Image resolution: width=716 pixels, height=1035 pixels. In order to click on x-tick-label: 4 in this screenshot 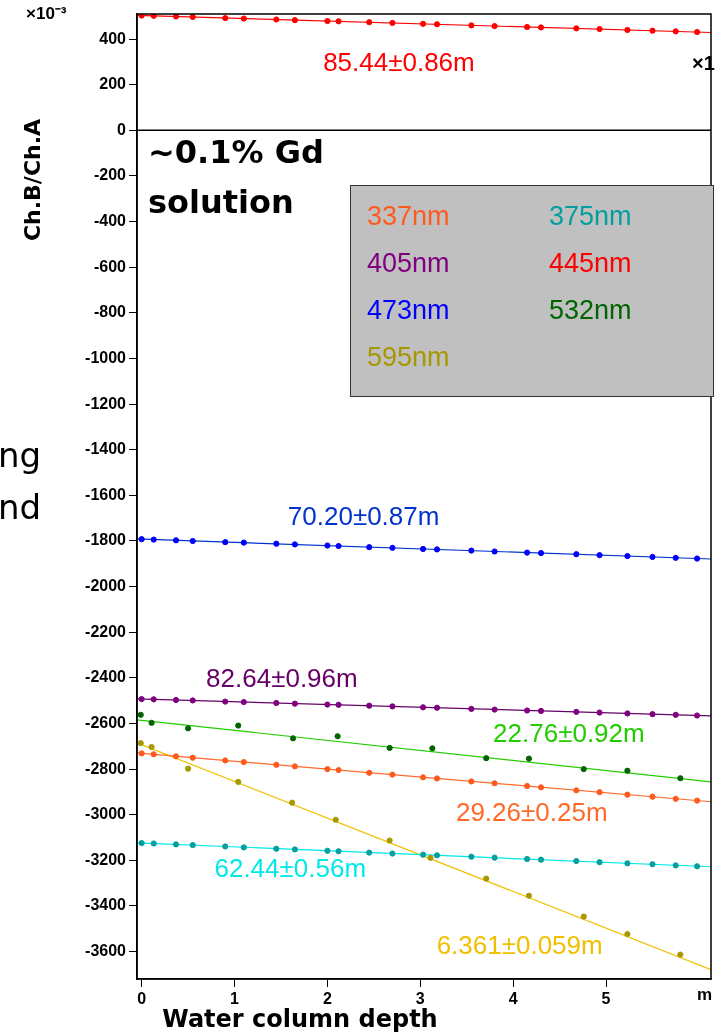, I will do `click(513, 999)`.